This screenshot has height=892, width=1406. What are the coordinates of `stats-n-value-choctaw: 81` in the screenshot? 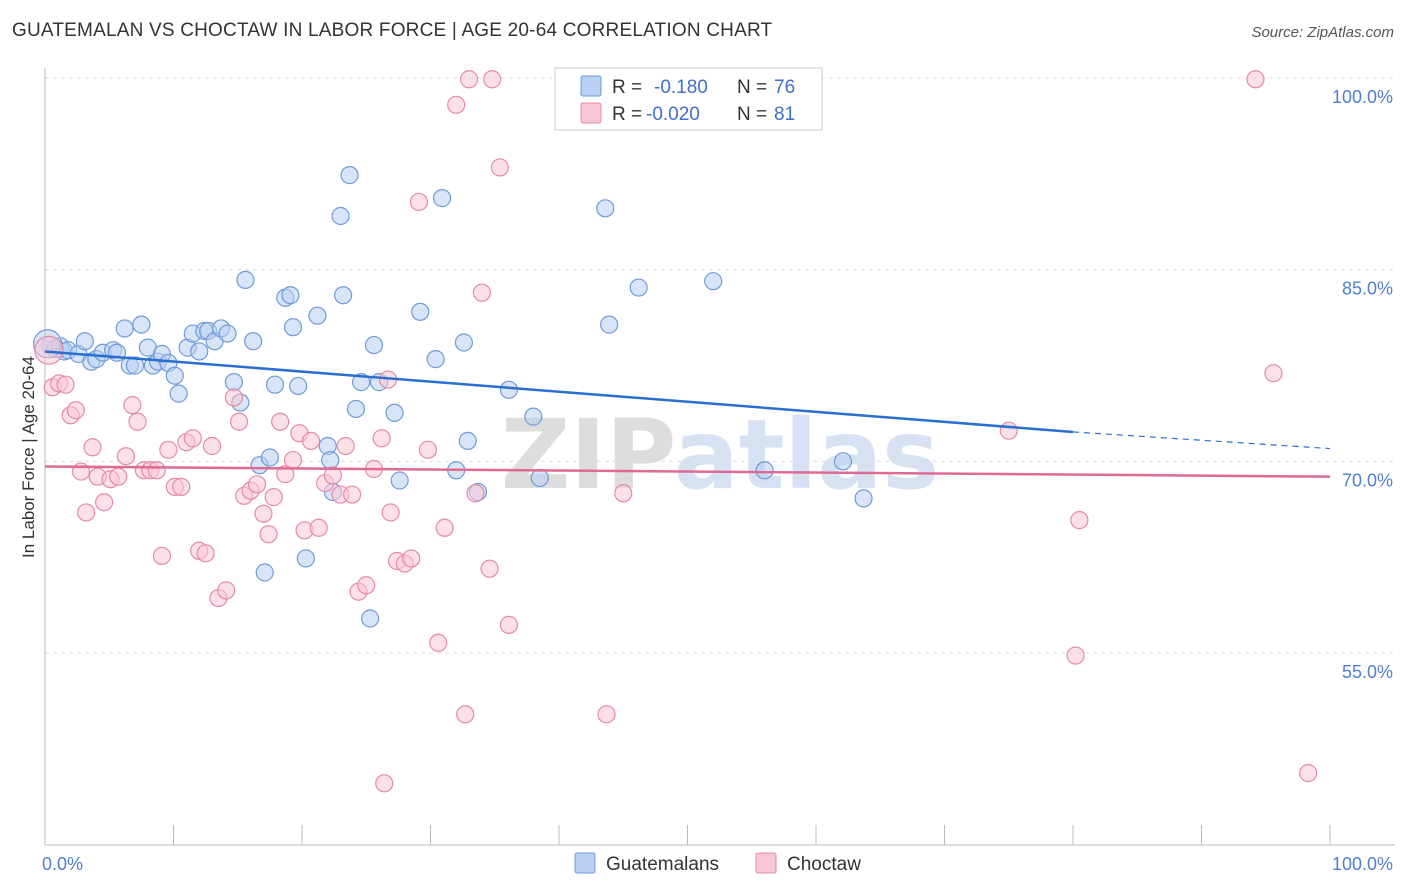 It's located at (784, 114).